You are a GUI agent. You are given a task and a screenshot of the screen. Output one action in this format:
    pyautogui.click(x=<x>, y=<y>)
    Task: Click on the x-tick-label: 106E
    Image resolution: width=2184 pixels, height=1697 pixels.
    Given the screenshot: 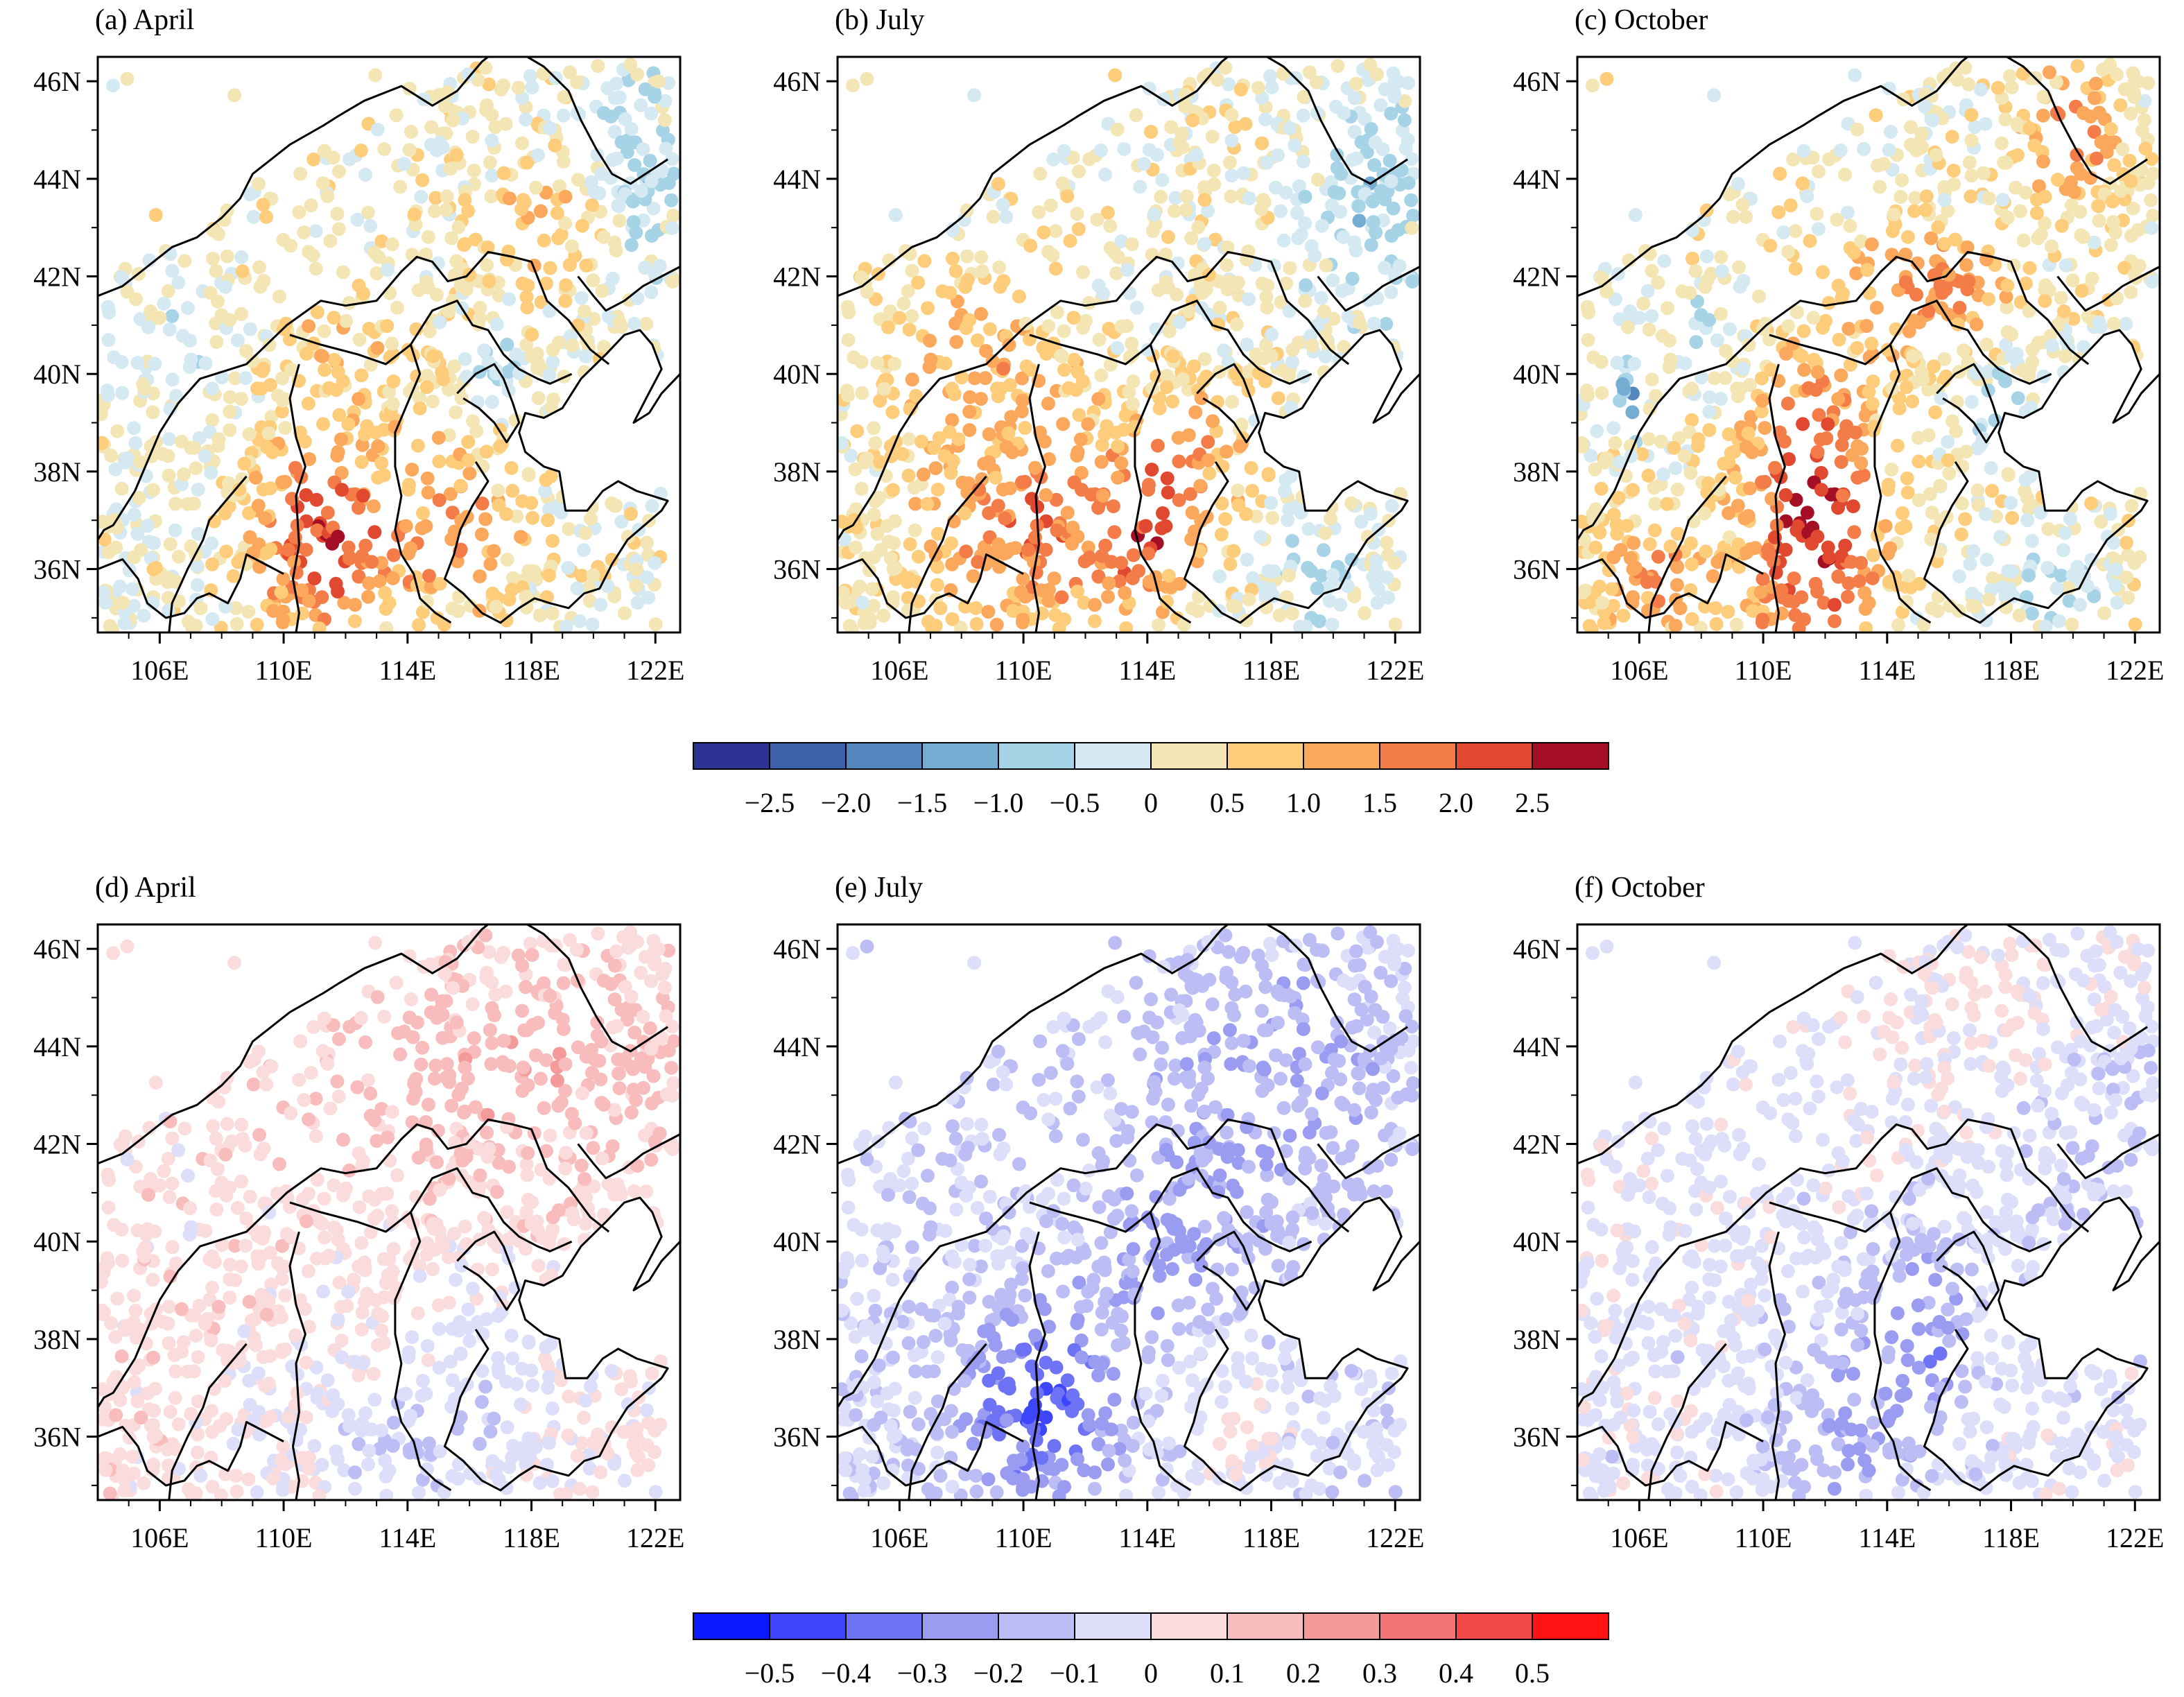 What is the action you would take?
    pyautogui.click(x=1639, y=670)
    